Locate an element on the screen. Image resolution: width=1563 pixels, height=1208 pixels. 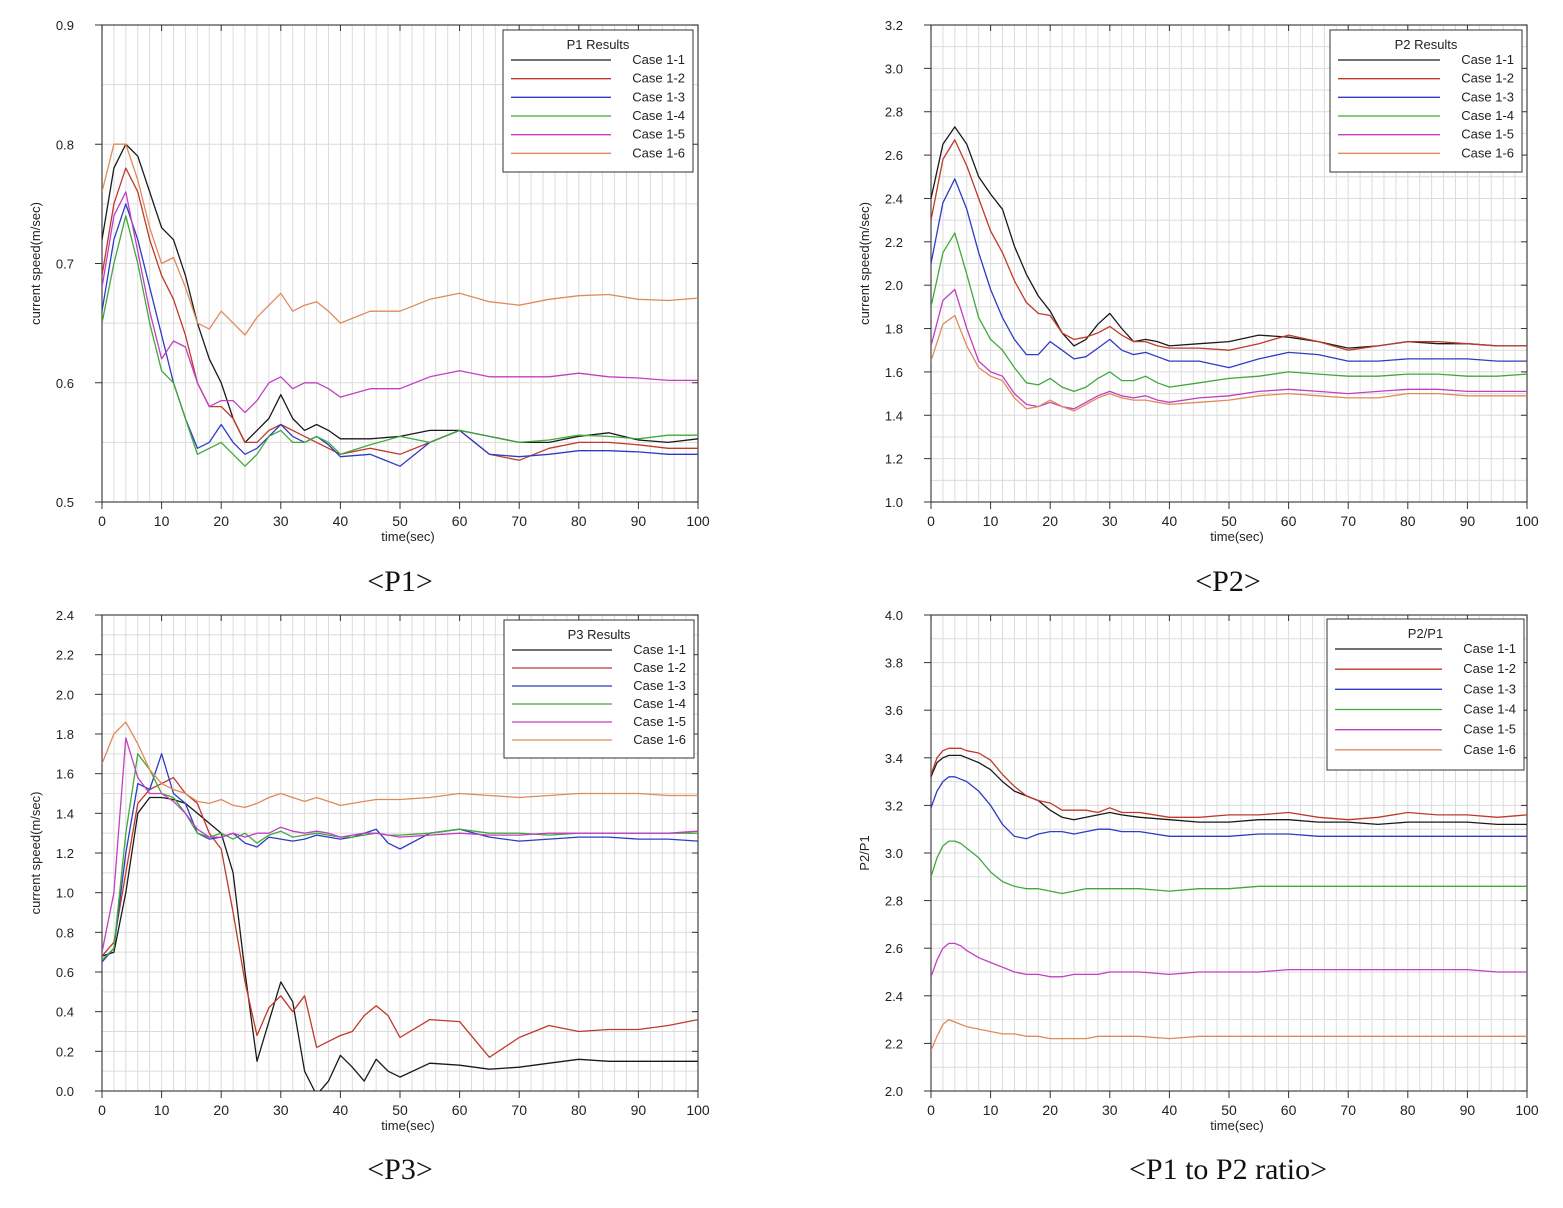
y-tick-label: 0.8 is located at coordinates (65, 144).